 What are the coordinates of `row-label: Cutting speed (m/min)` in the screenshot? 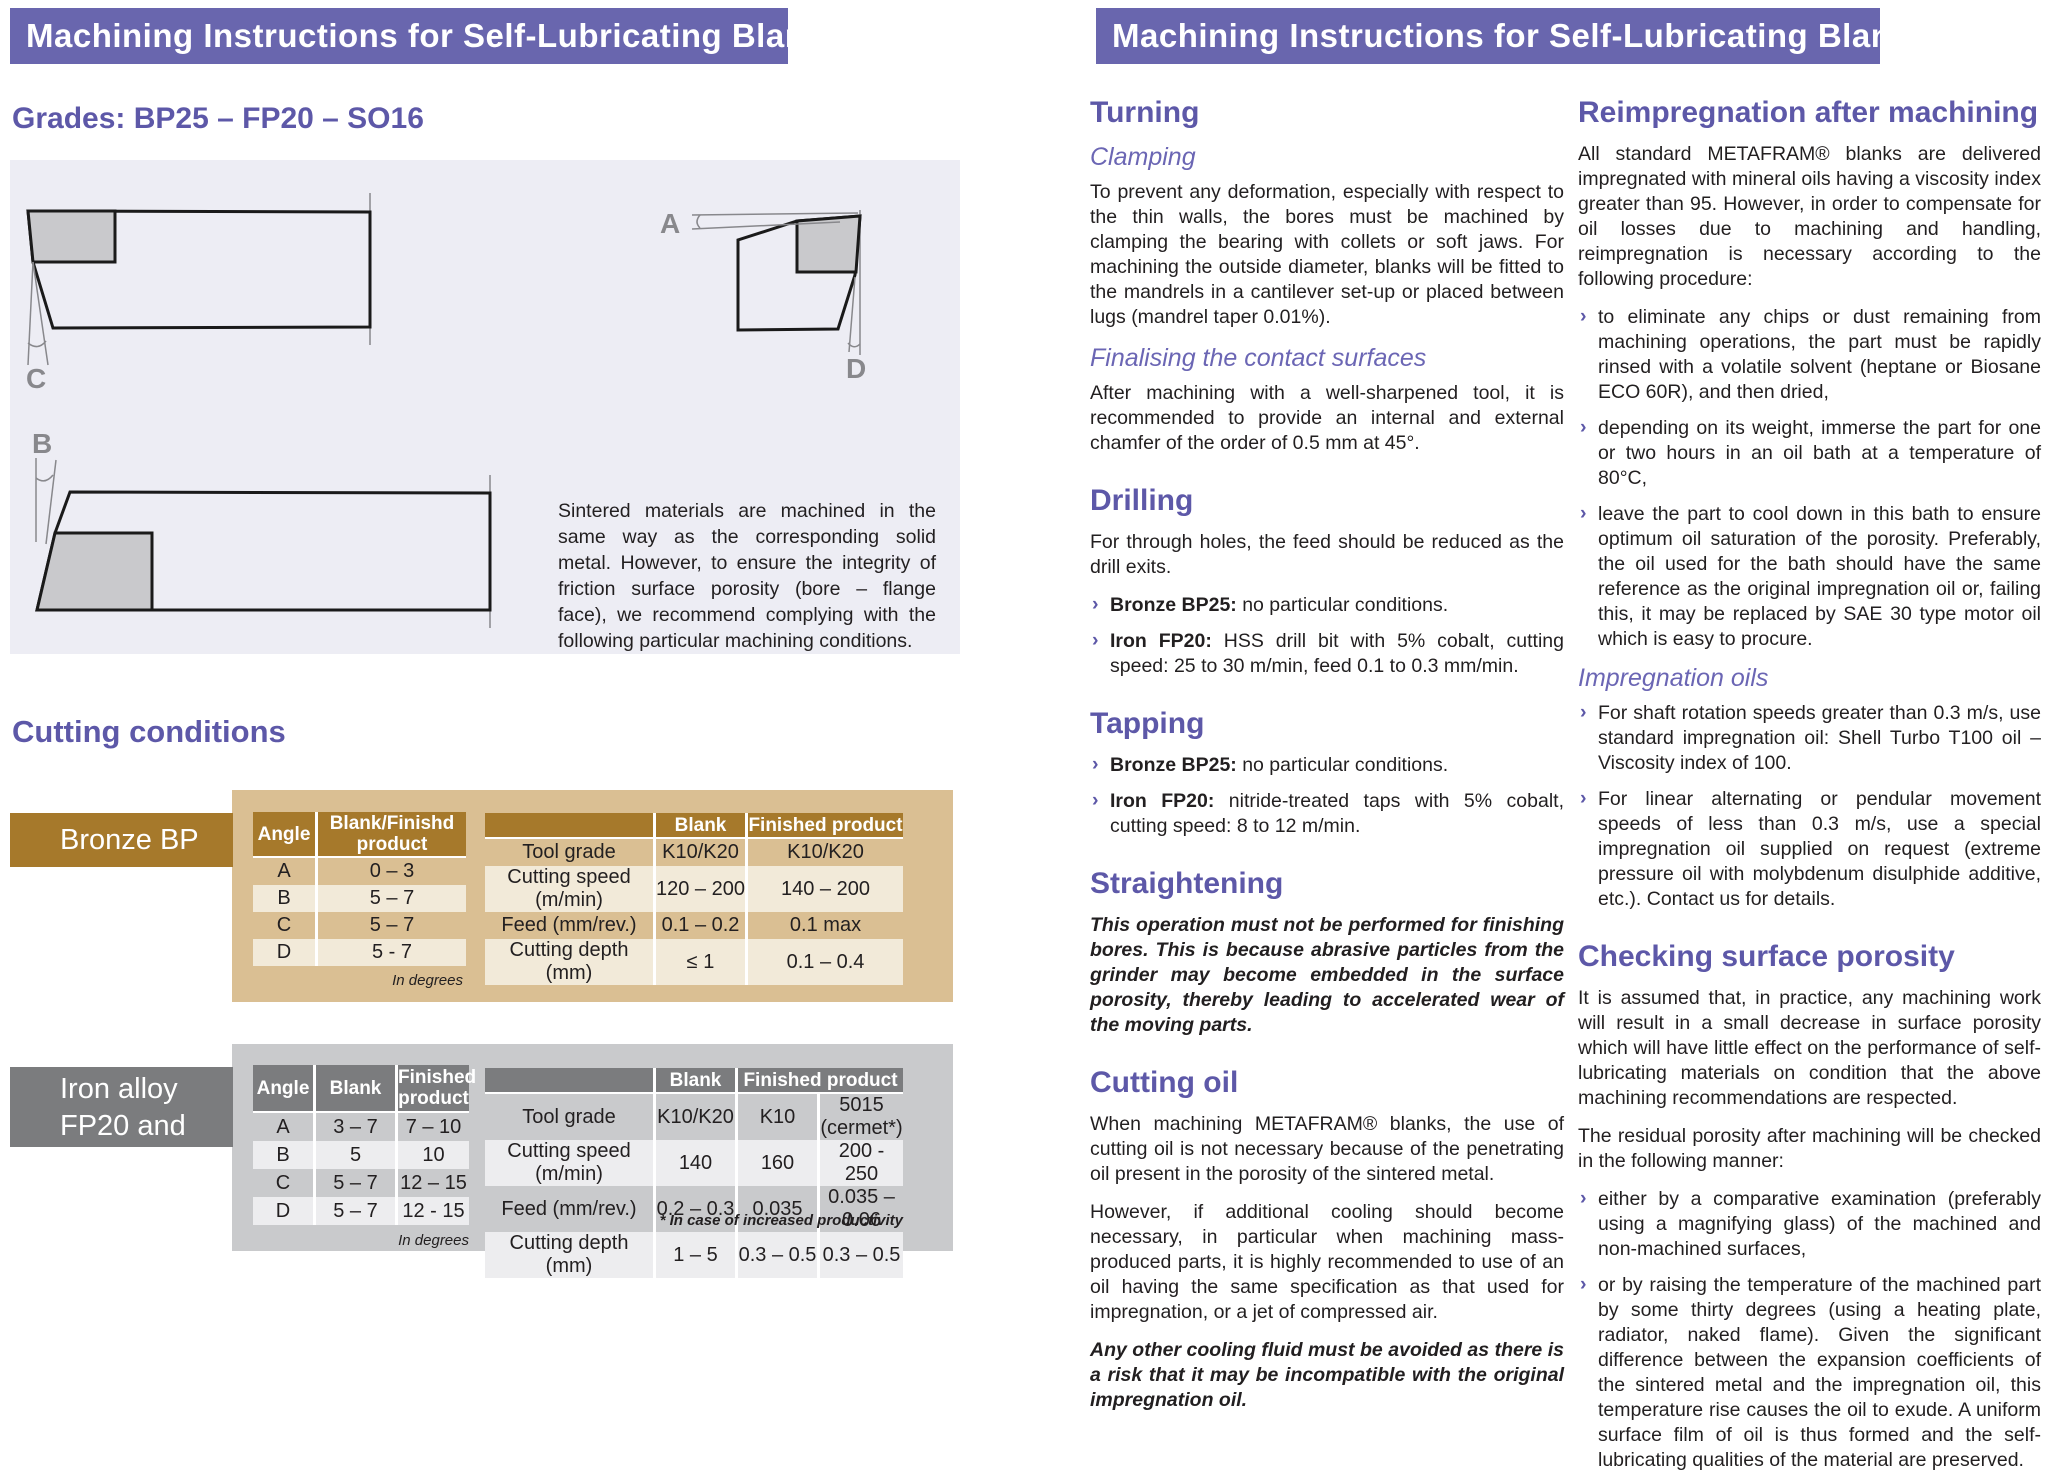 It's located at (569, 889).